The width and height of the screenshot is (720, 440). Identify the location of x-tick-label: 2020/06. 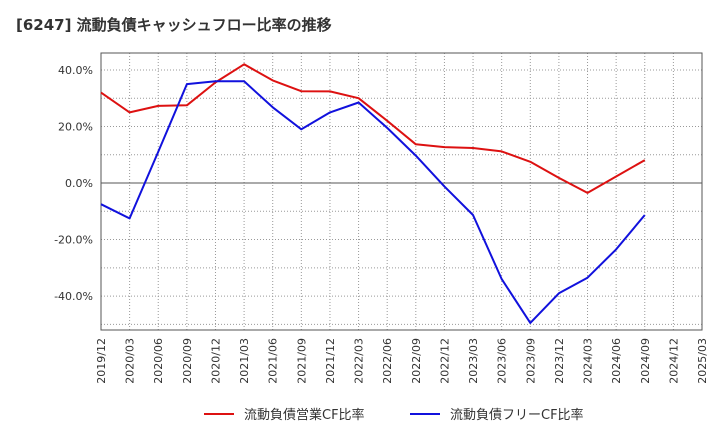
(158, 361).